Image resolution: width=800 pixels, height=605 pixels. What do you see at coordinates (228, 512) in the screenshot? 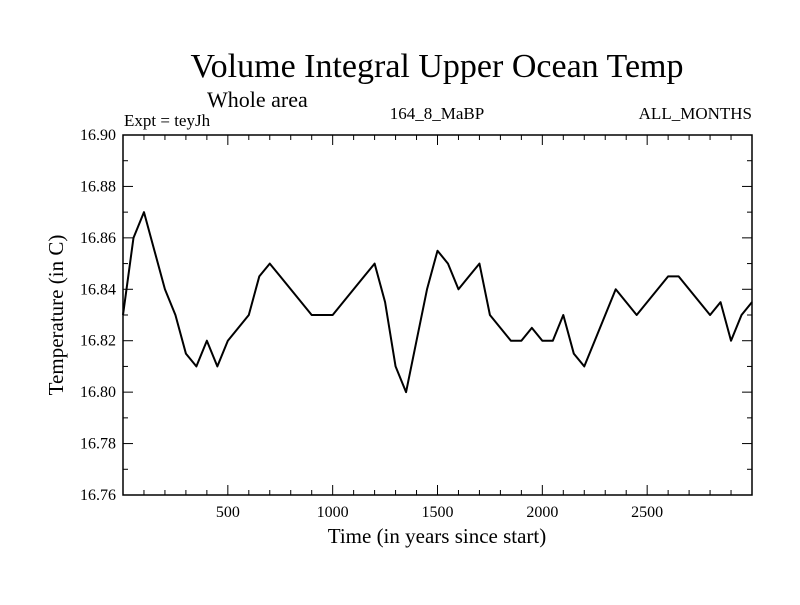
I see `x-tick-label: 500` at bounding box center [228, 512].